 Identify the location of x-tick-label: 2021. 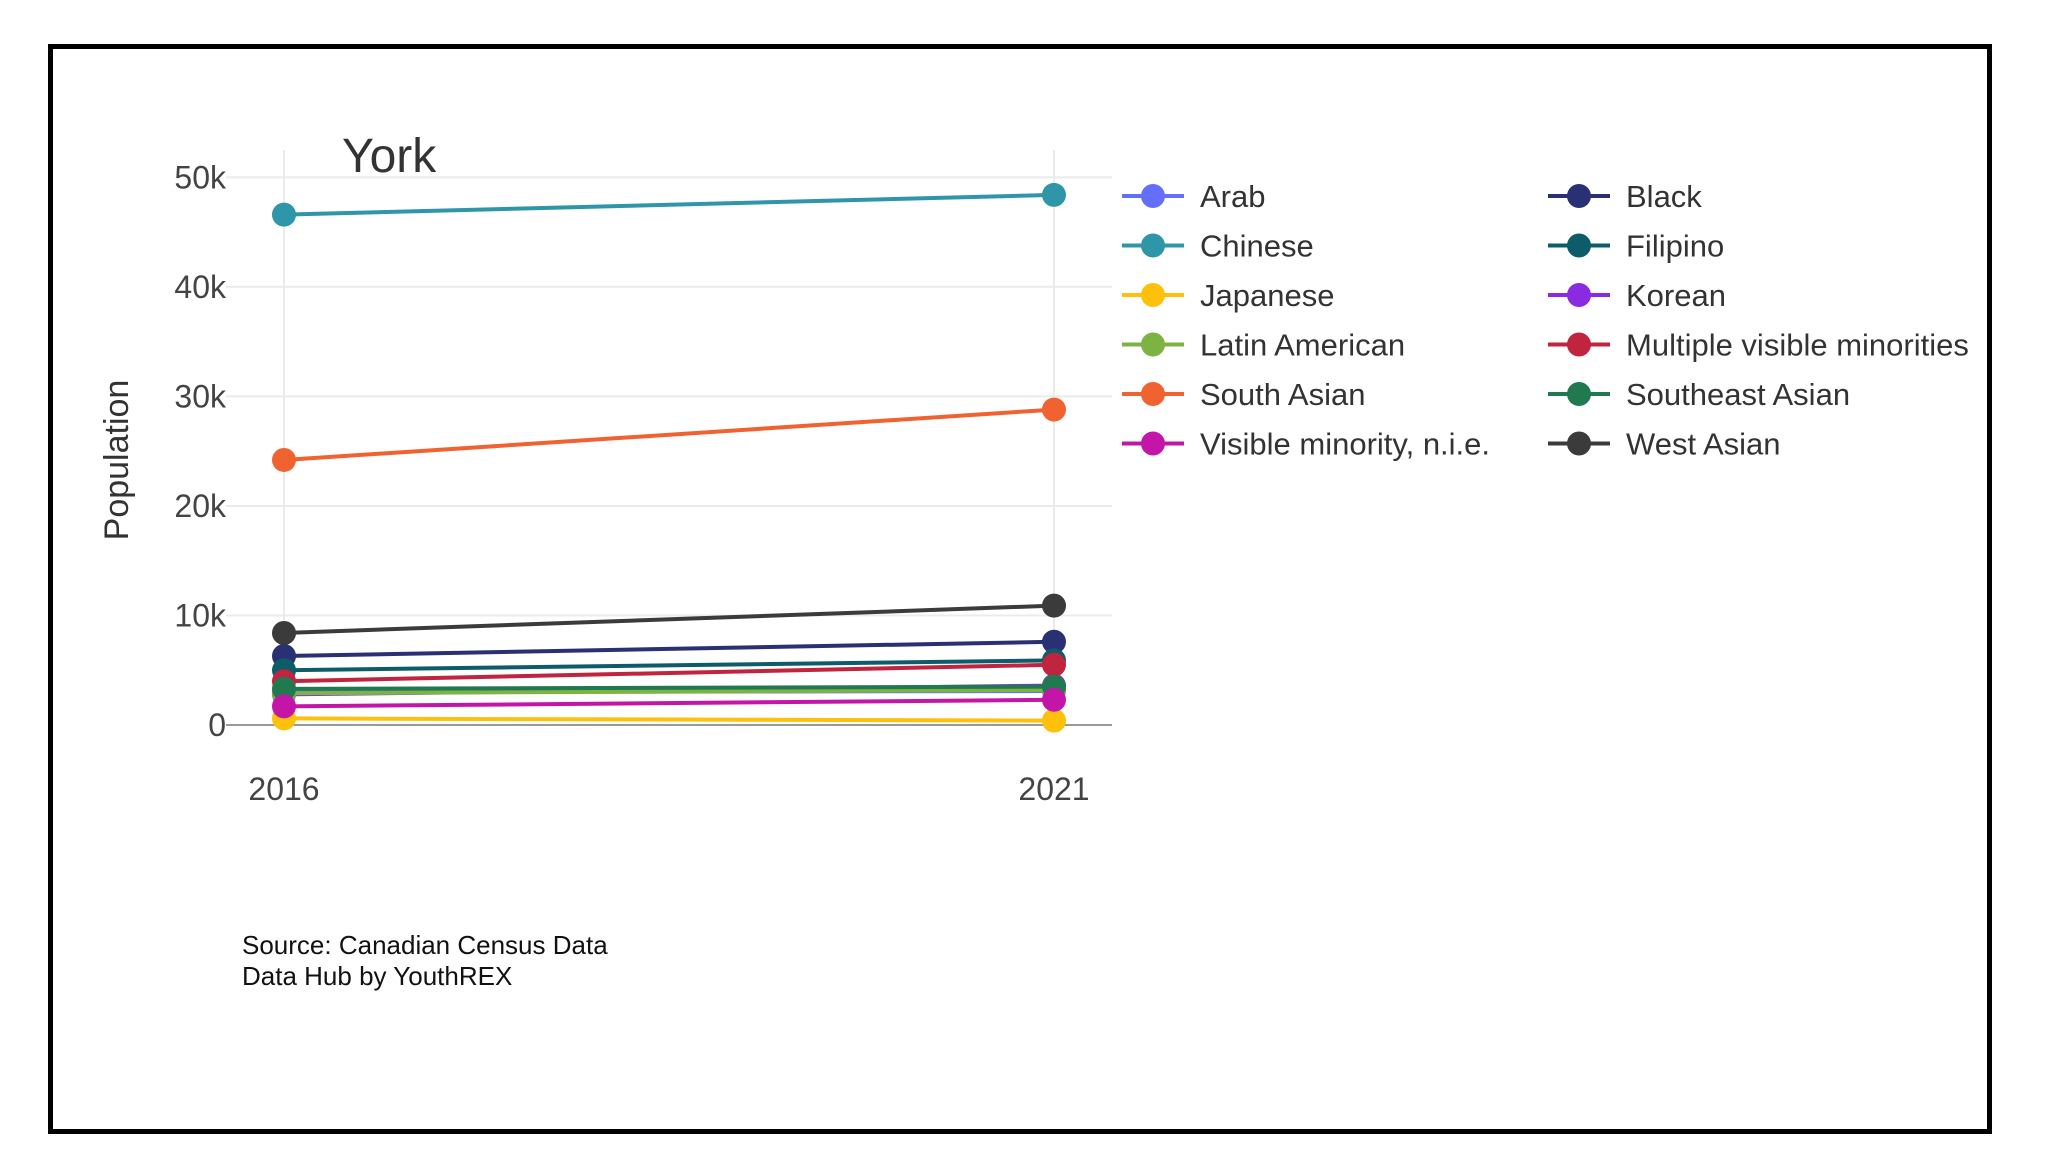
(1053, 789).